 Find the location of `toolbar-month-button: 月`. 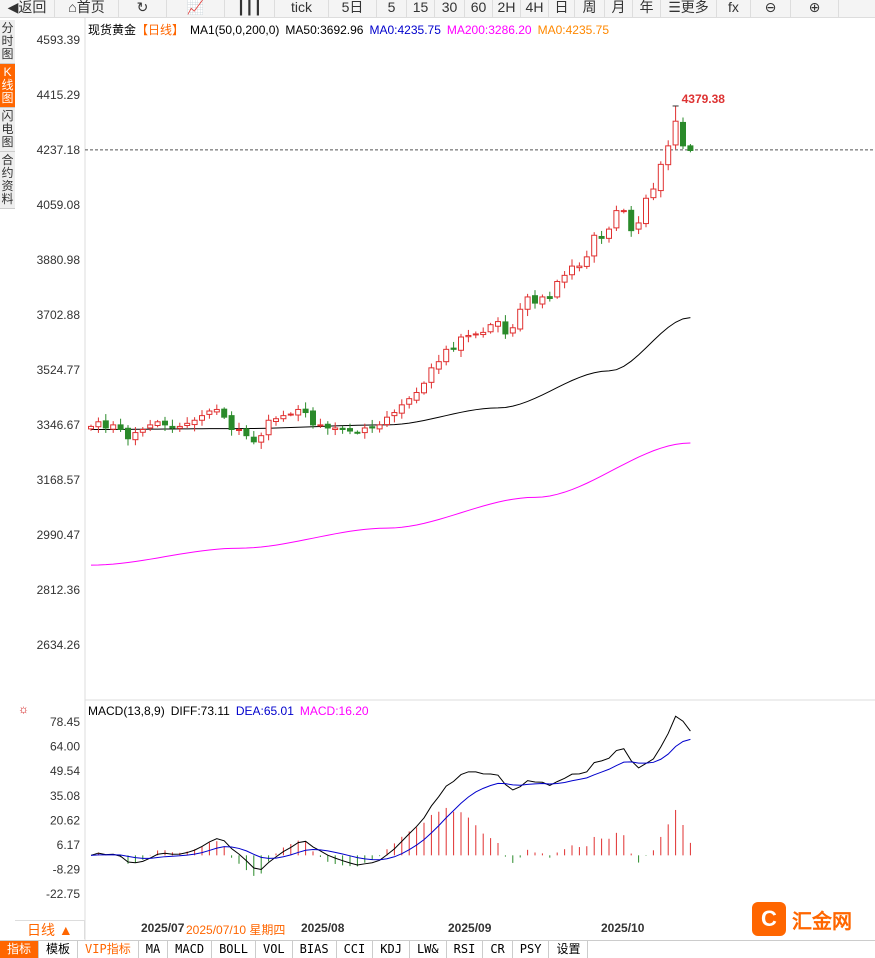

toolbar-month-button: 月 is located at coordinates (619, 9).